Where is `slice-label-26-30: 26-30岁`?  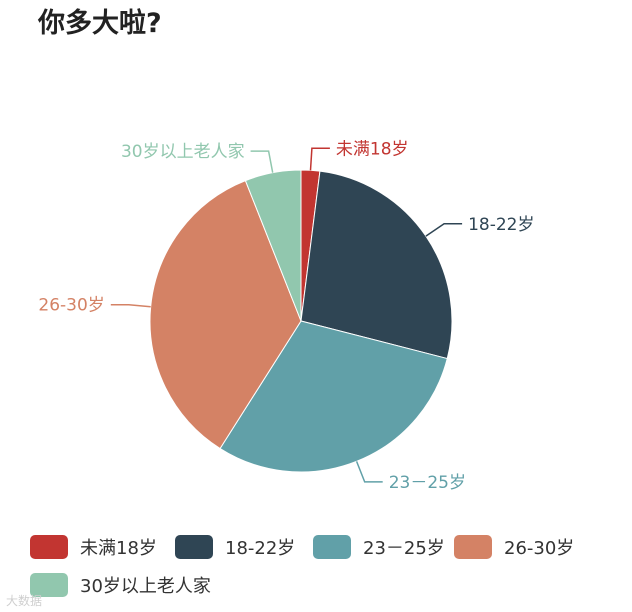
slice-label-26-30: 26-30岁 is located at coordinates (71, 306).